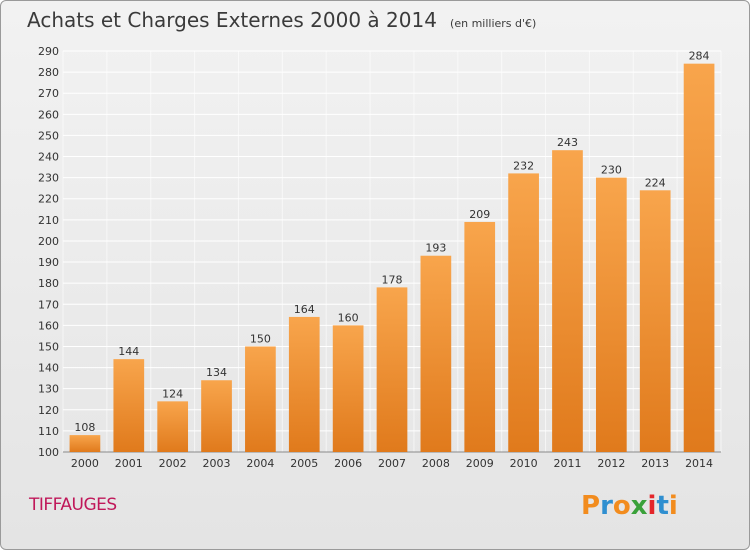 Image resolution: width=750 pixels, height=550 pixels. Describe the element at coordinates (611, 463) in the screenshot. I see `x-tick-label: 2012` at that location.